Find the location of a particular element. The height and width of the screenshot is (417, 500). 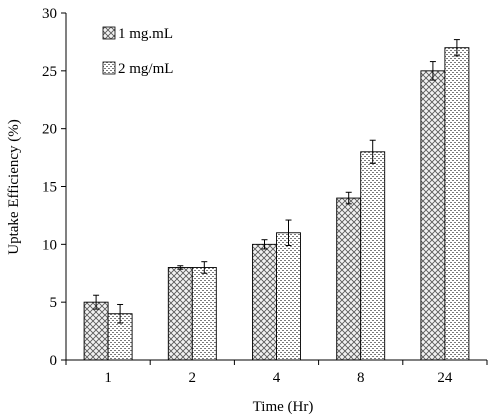

y-tick-label: 5 is located at coordinates (54, 303).